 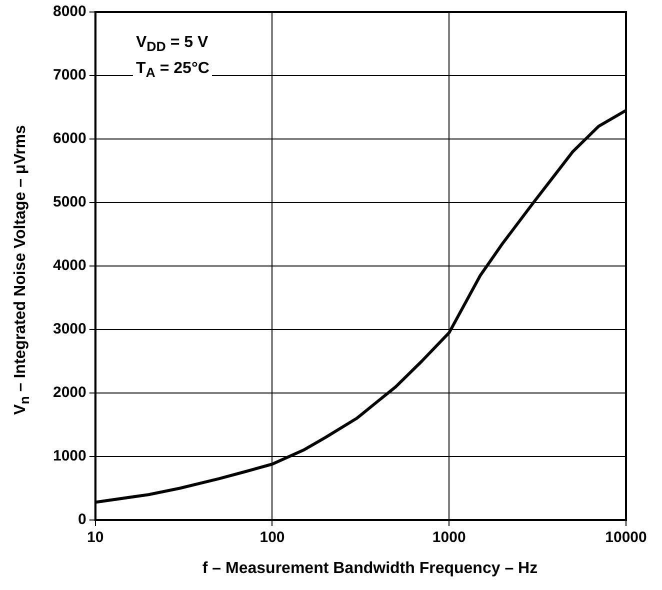 What do you see at coordinates (626, 537) in the screenshot?
I see `x-tick-label: 10000` at bounding box center [626, 537].